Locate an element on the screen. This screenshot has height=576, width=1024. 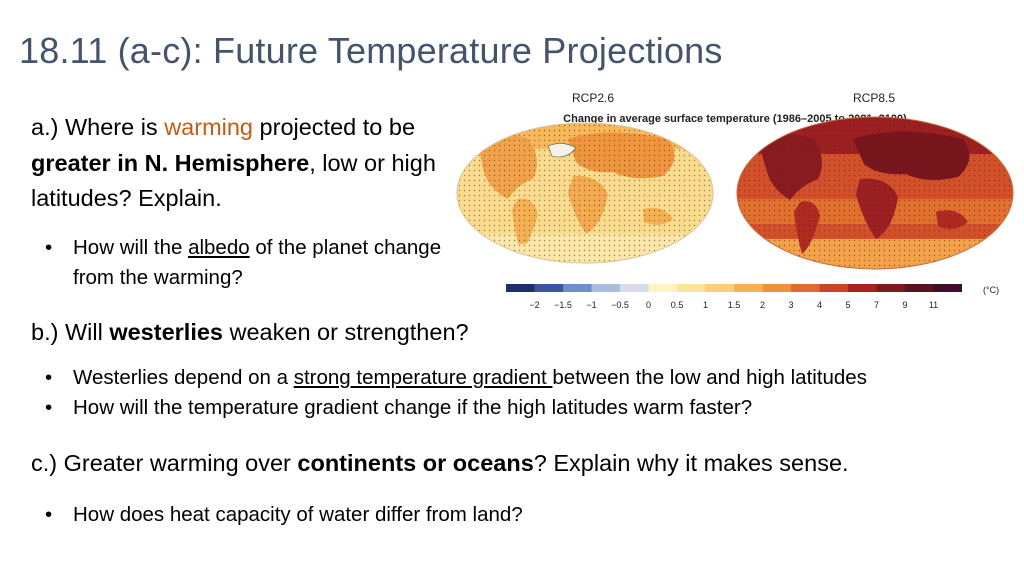
scale-tick-label: 11 is located at coordinates (933, 305).